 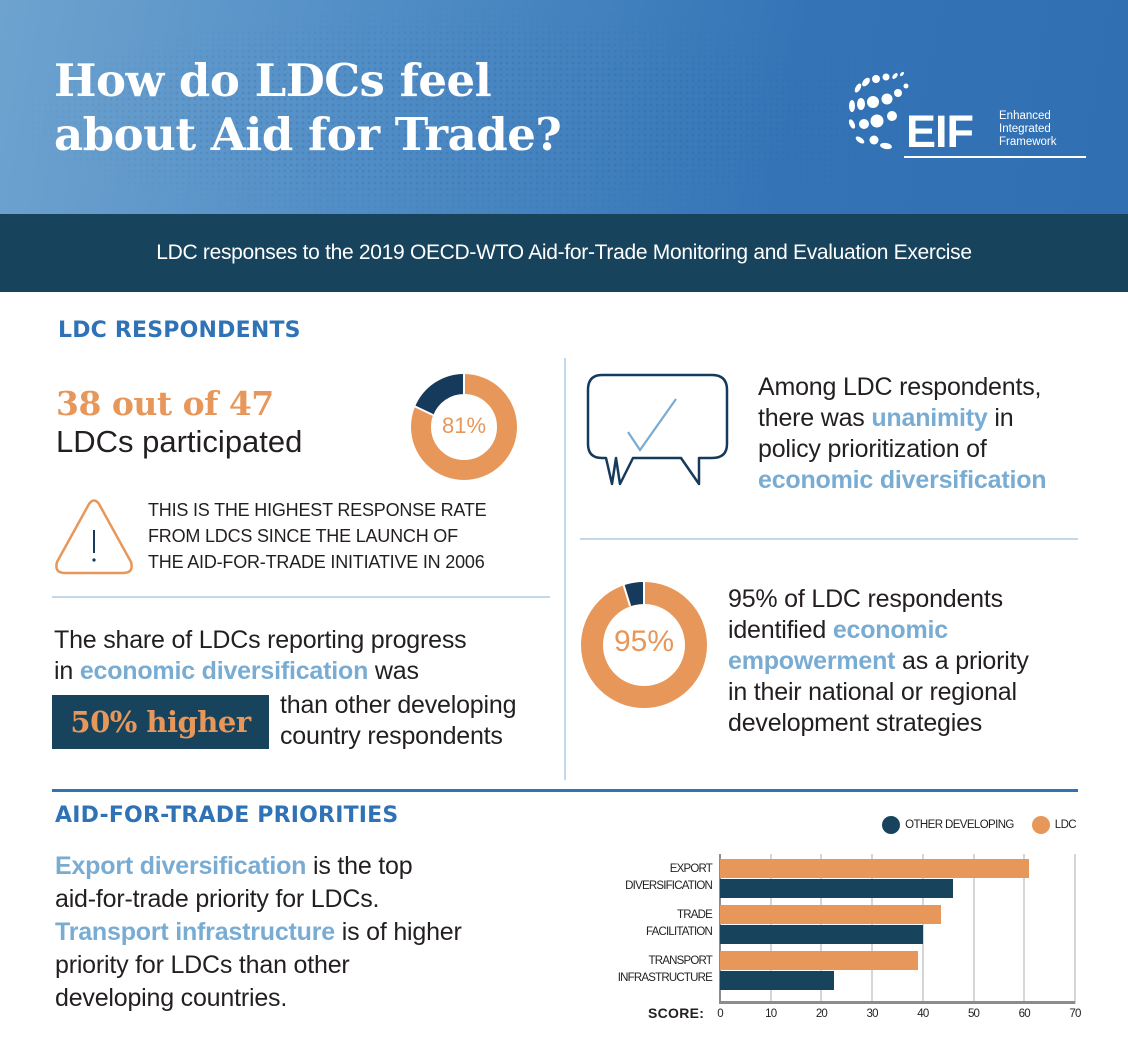 I want to click on eif-logo: EIF Enhanced Integrated Framework, so click(x=969, y=114).